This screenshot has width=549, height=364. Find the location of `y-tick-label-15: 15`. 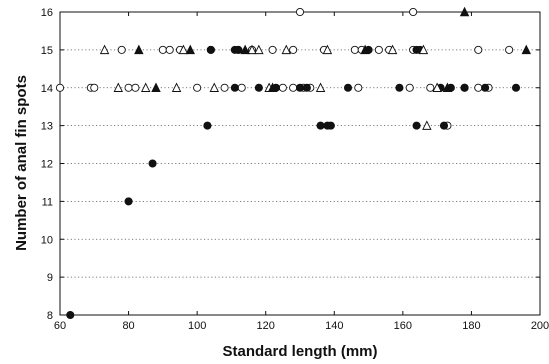

y-tick-label-15: 15 is located at coordinates (47, 51).